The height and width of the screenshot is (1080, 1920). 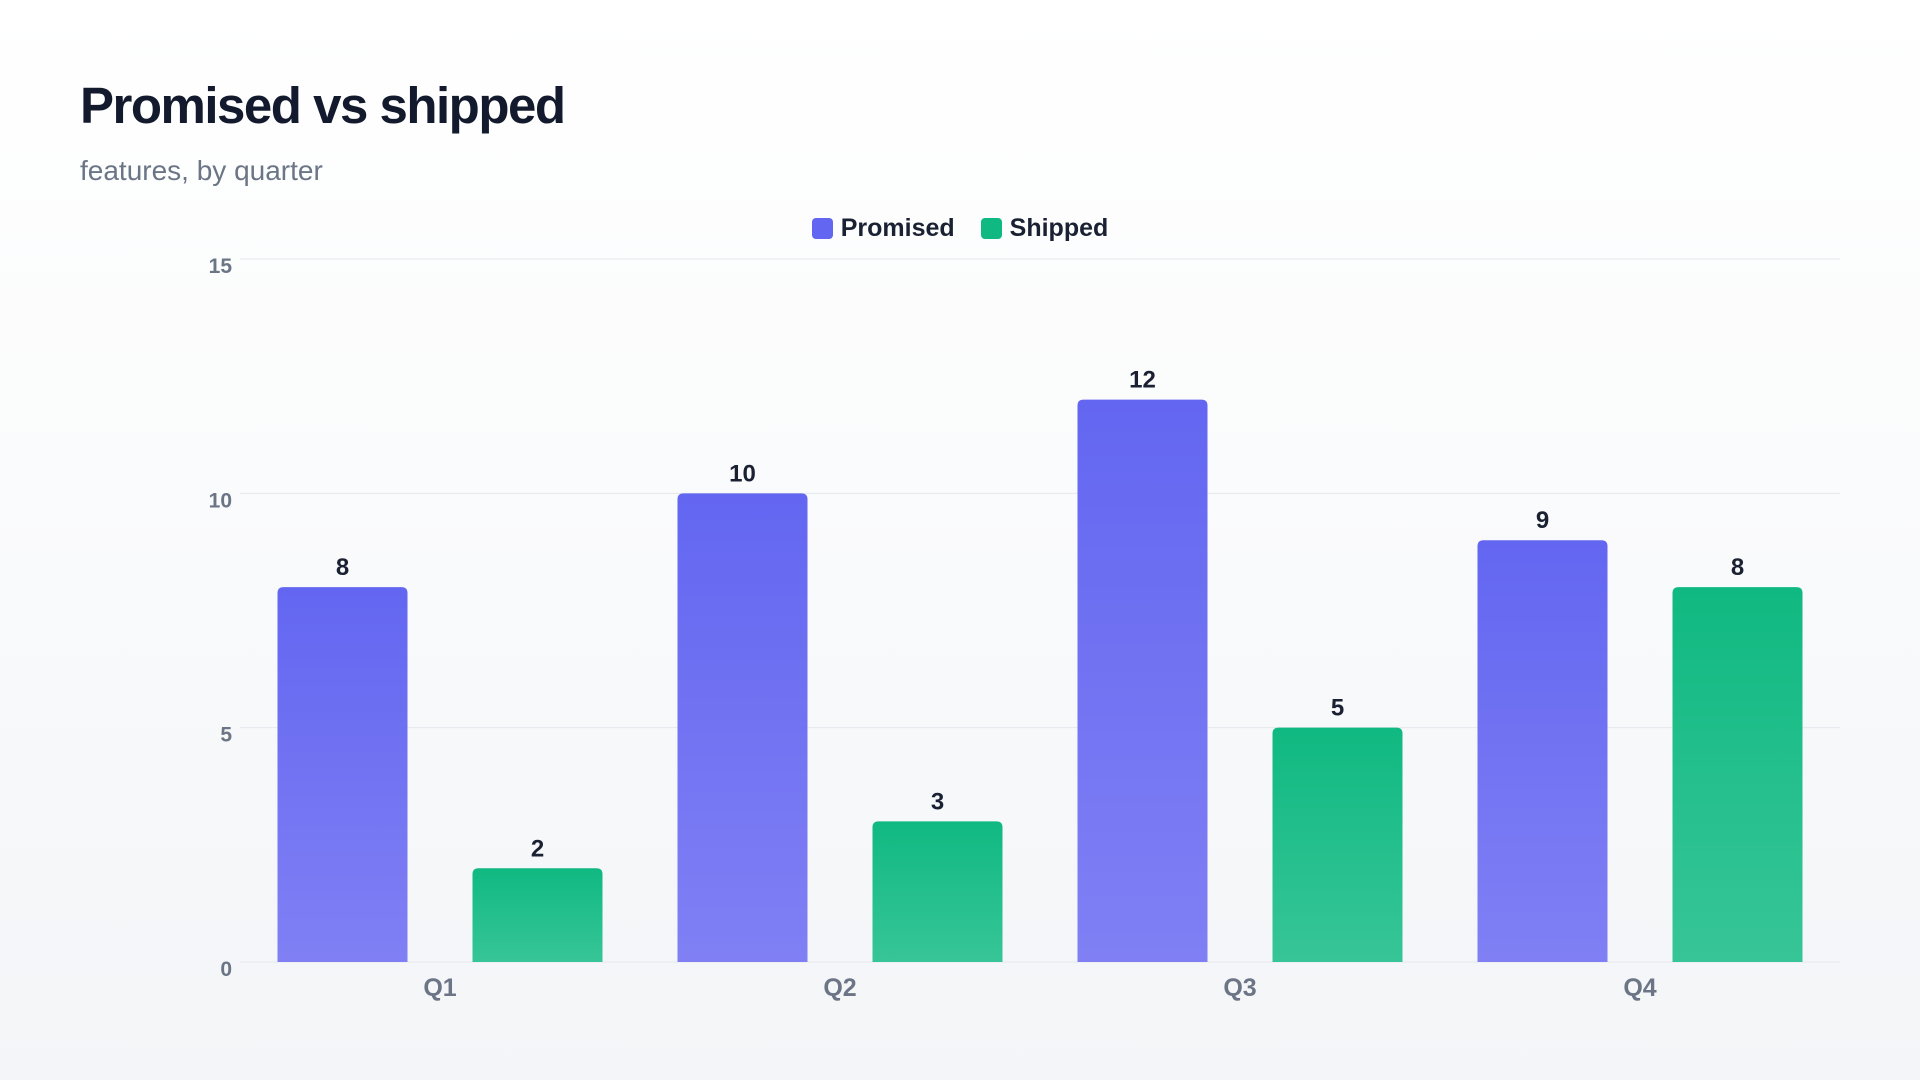 I want to click on data-label-shipped-q1: 2, so click(x=537, y=848).